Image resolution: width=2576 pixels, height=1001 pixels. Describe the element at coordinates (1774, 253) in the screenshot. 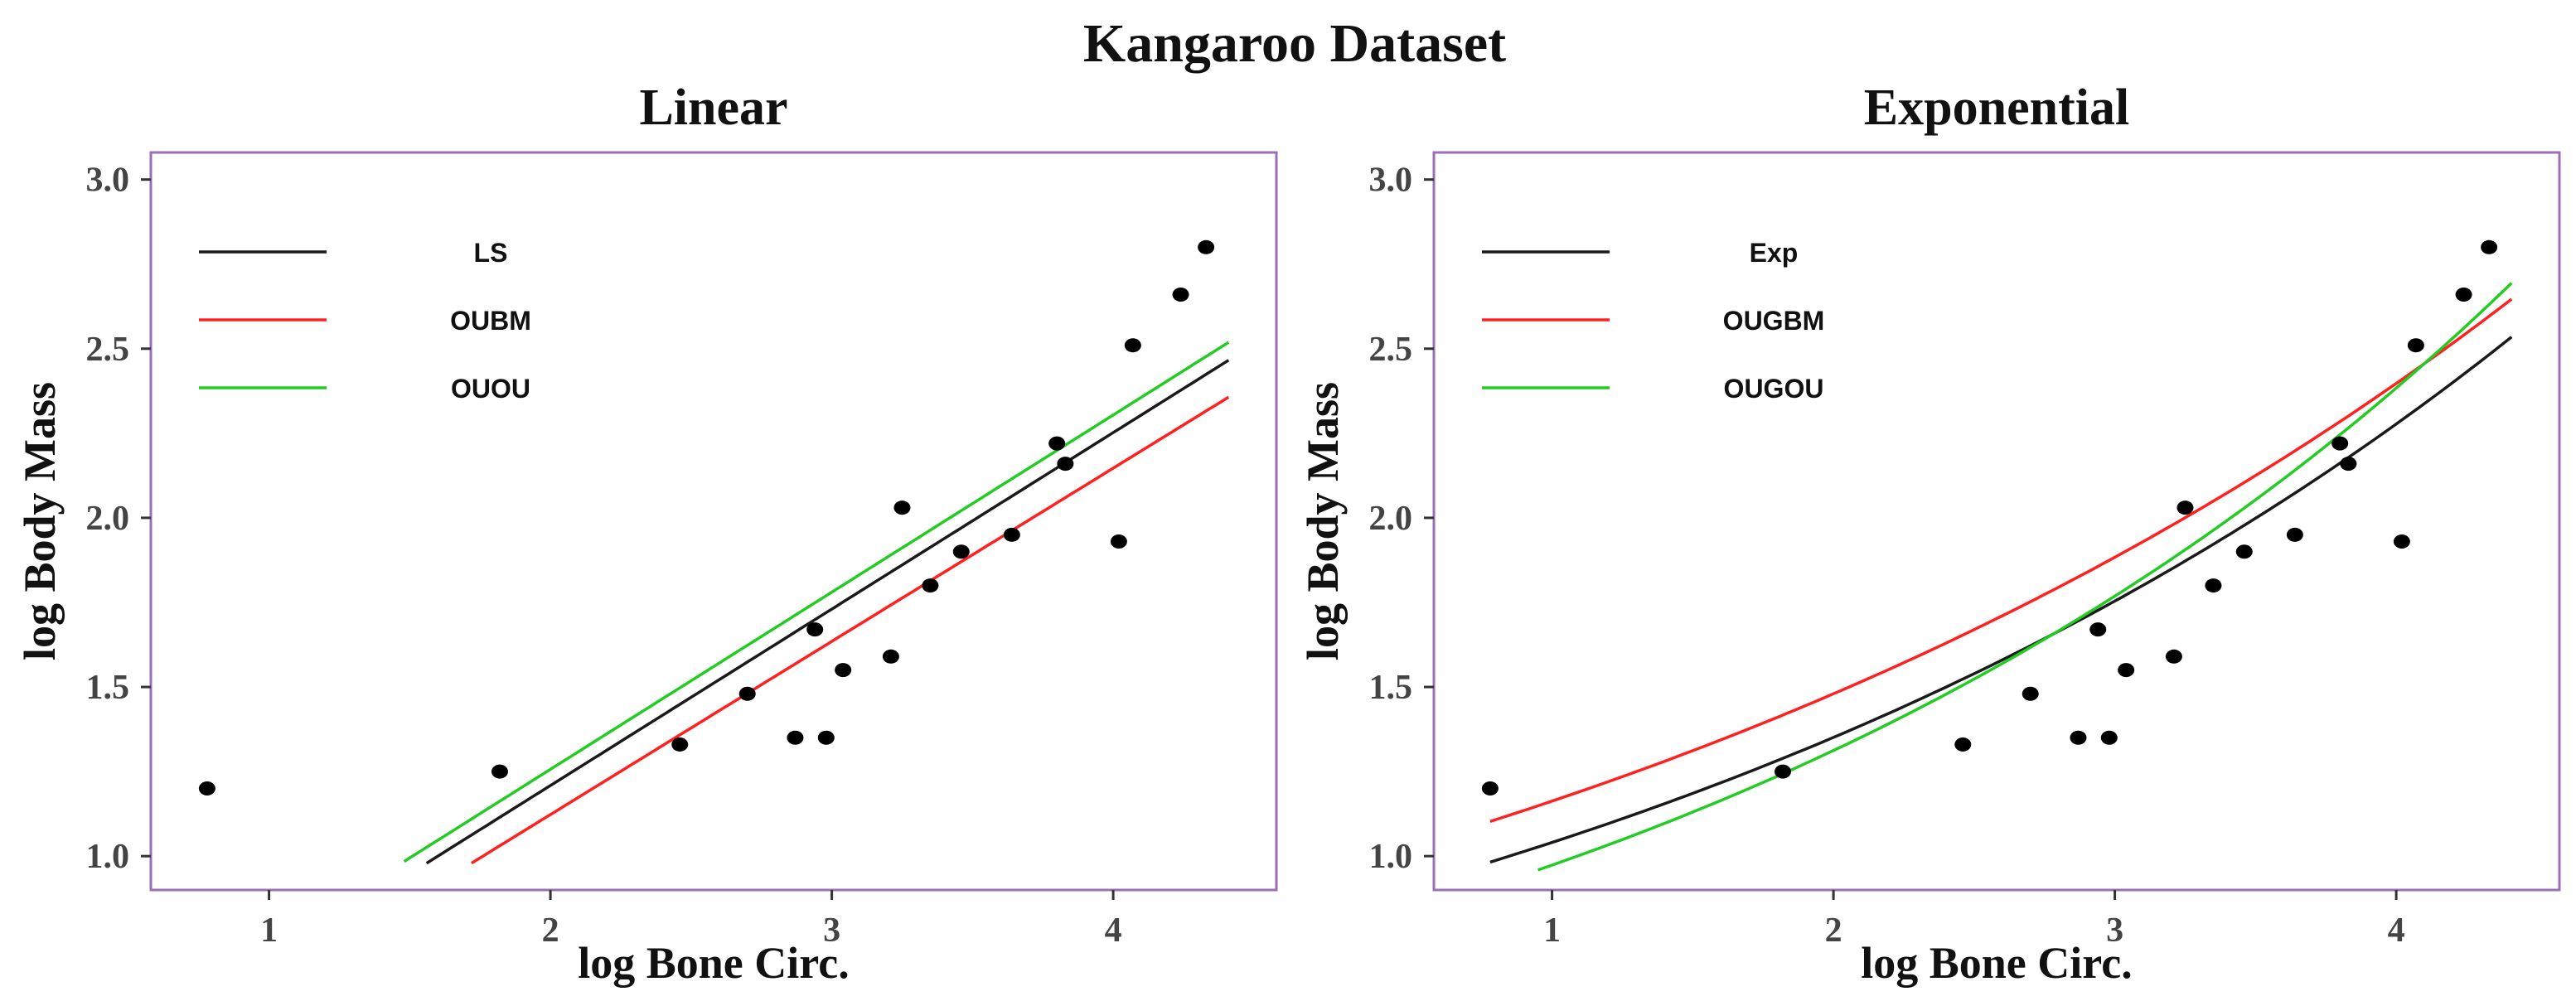

I see `legend-label: Exp` at that location.